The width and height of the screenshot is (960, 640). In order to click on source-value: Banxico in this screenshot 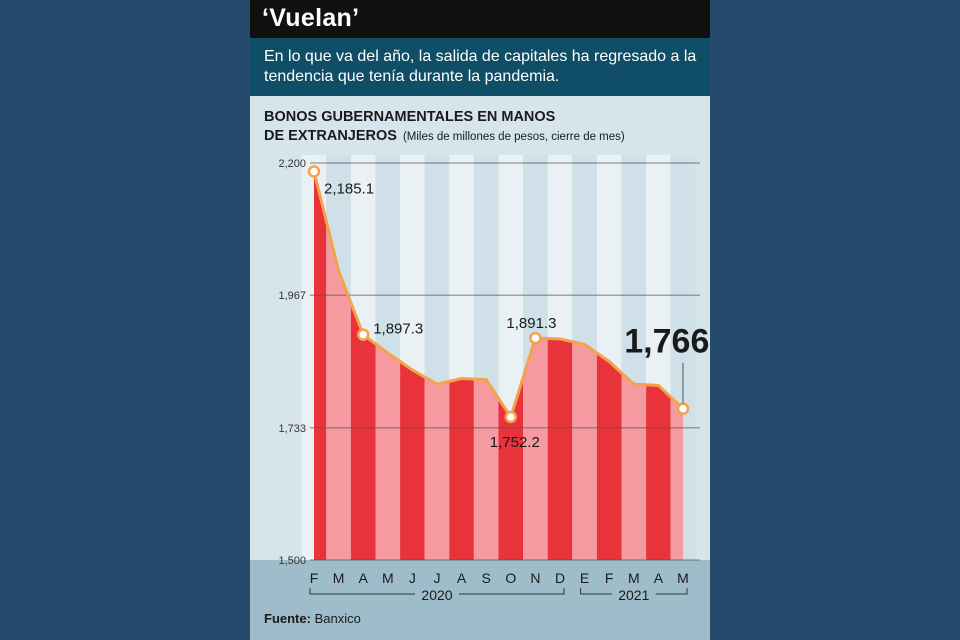, I will do `click(337, 618)`.